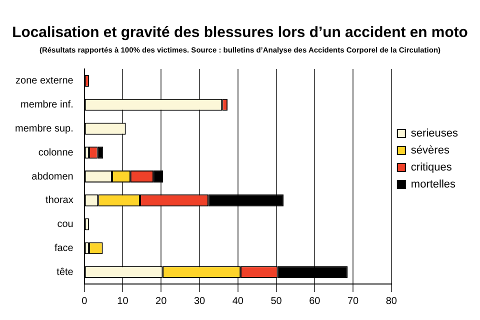 The image size is (480, 320). I want to click on legend-label: serieuses, so click(434, 134).